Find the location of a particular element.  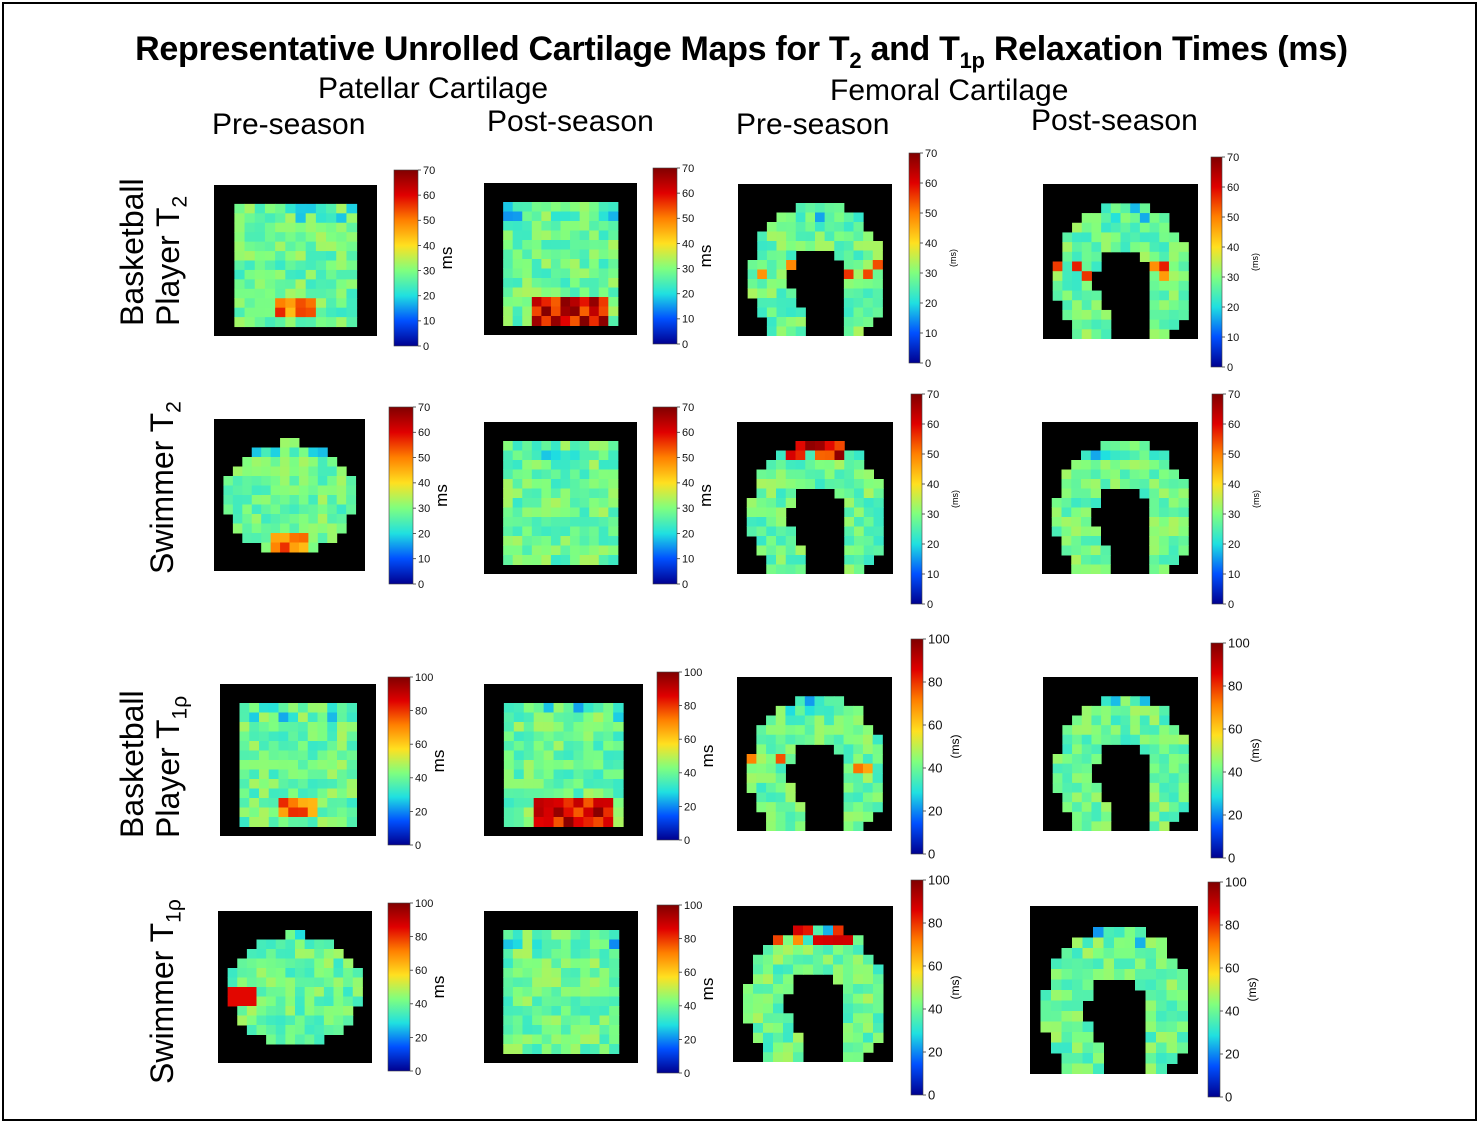

colorbar-unit-label: ms is located at coordinates (438, 987).